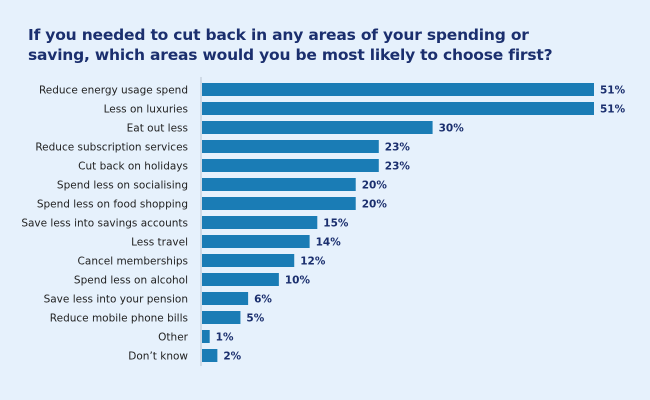  What do you see at coordinates (146, 110) in the screenshot?
I see `category-label: Less on luxuries` at bounding box center [146, 110].